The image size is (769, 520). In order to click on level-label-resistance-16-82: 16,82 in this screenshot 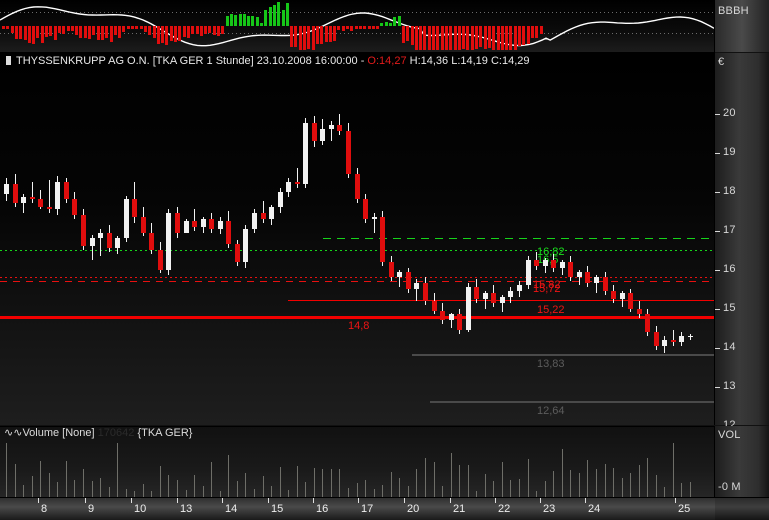, I will do `click(551, 251)`.